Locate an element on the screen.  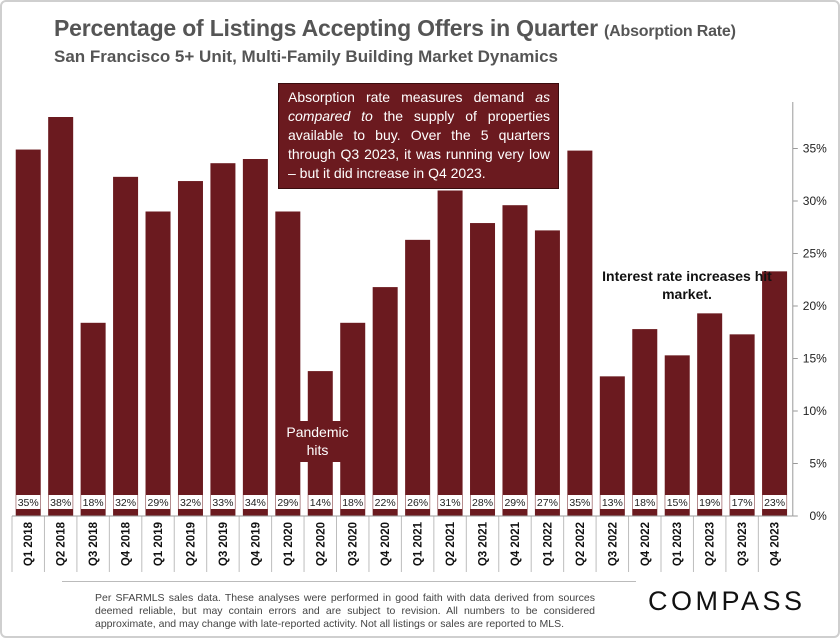
x-tick-label-19: Q4 2022 is located at coordinates (646, 544).